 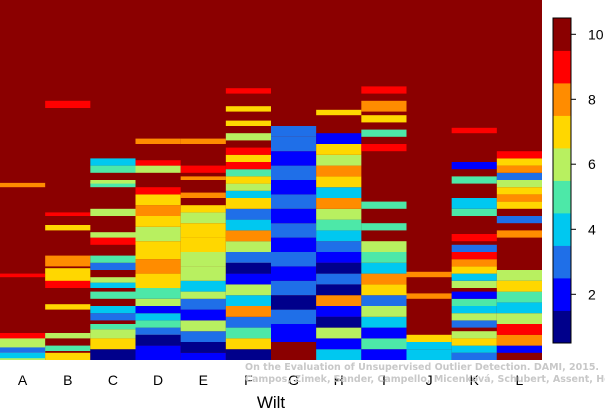 I want to click on colorbar-frame, so click(x=562, y=180).